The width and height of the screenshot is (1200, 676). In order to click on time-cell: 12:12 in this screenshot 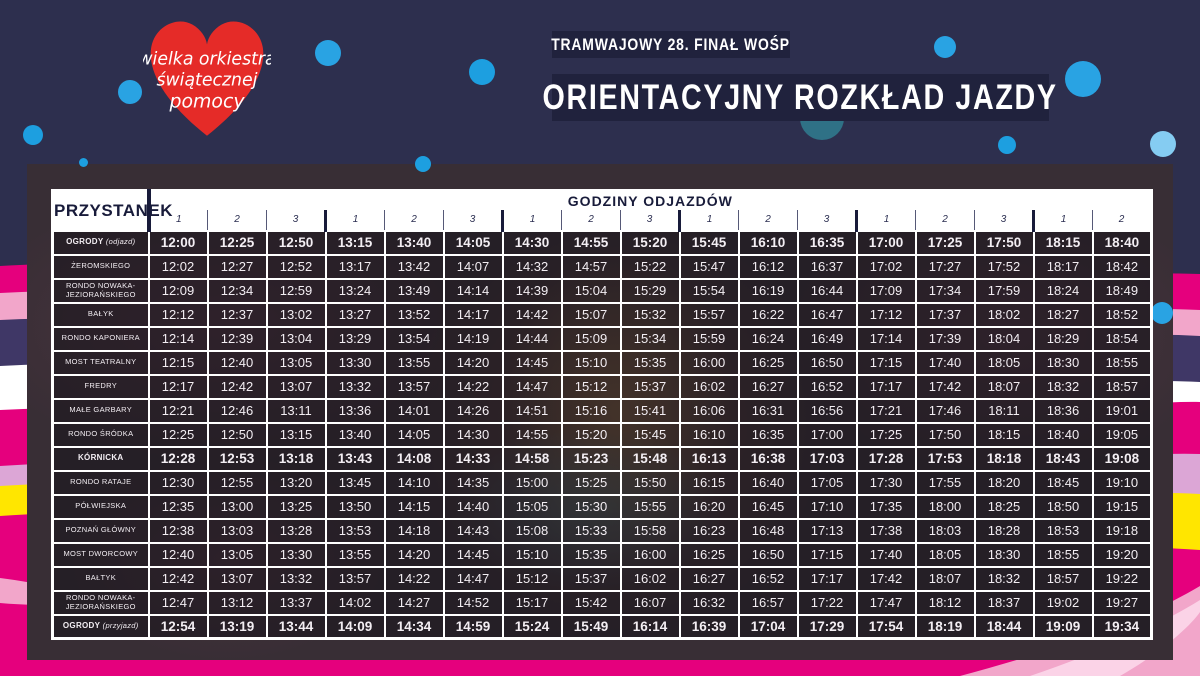, I will do `click(178, 314)`.